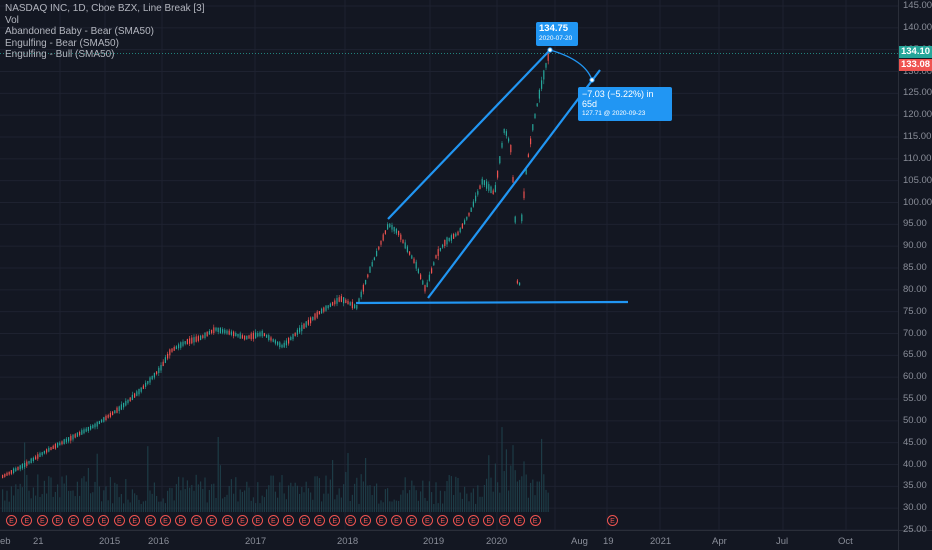  What do you see at coordinates (917, 115) in the screenshot?
I see `price-tick-label: 120.00` at bounding box center [917, 115].